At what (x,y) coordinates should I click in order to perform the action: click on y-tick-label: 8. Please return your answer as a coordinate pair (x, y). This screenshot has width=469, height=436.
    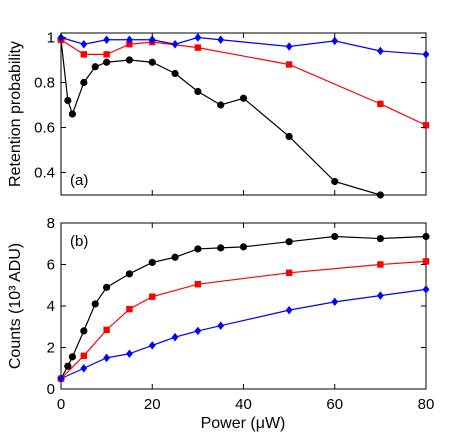
    Looking at the image, I should click on (51, 223).